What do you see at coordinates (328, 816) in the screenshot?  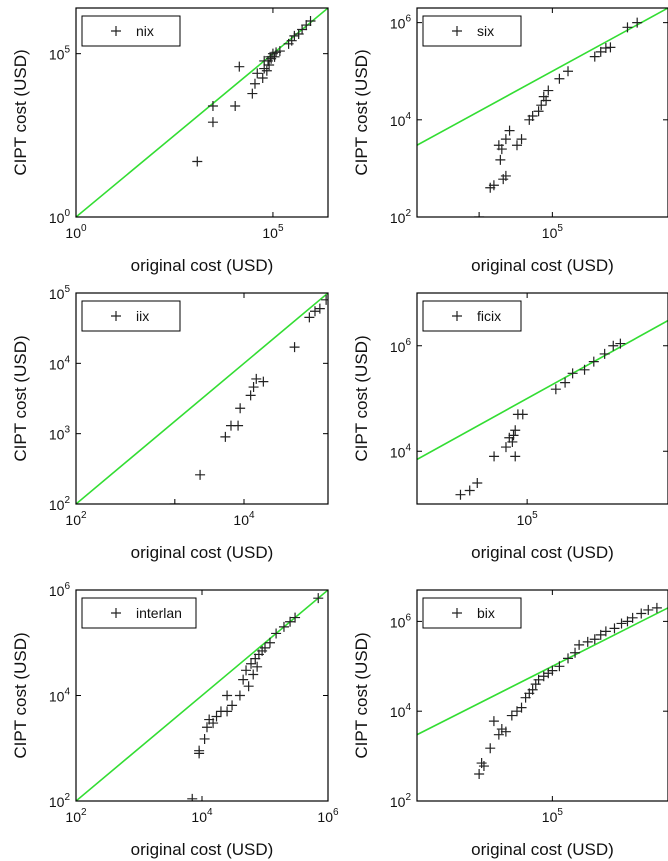 I see `x-tick-label: 10⁶` at bounding box center [328, 816].